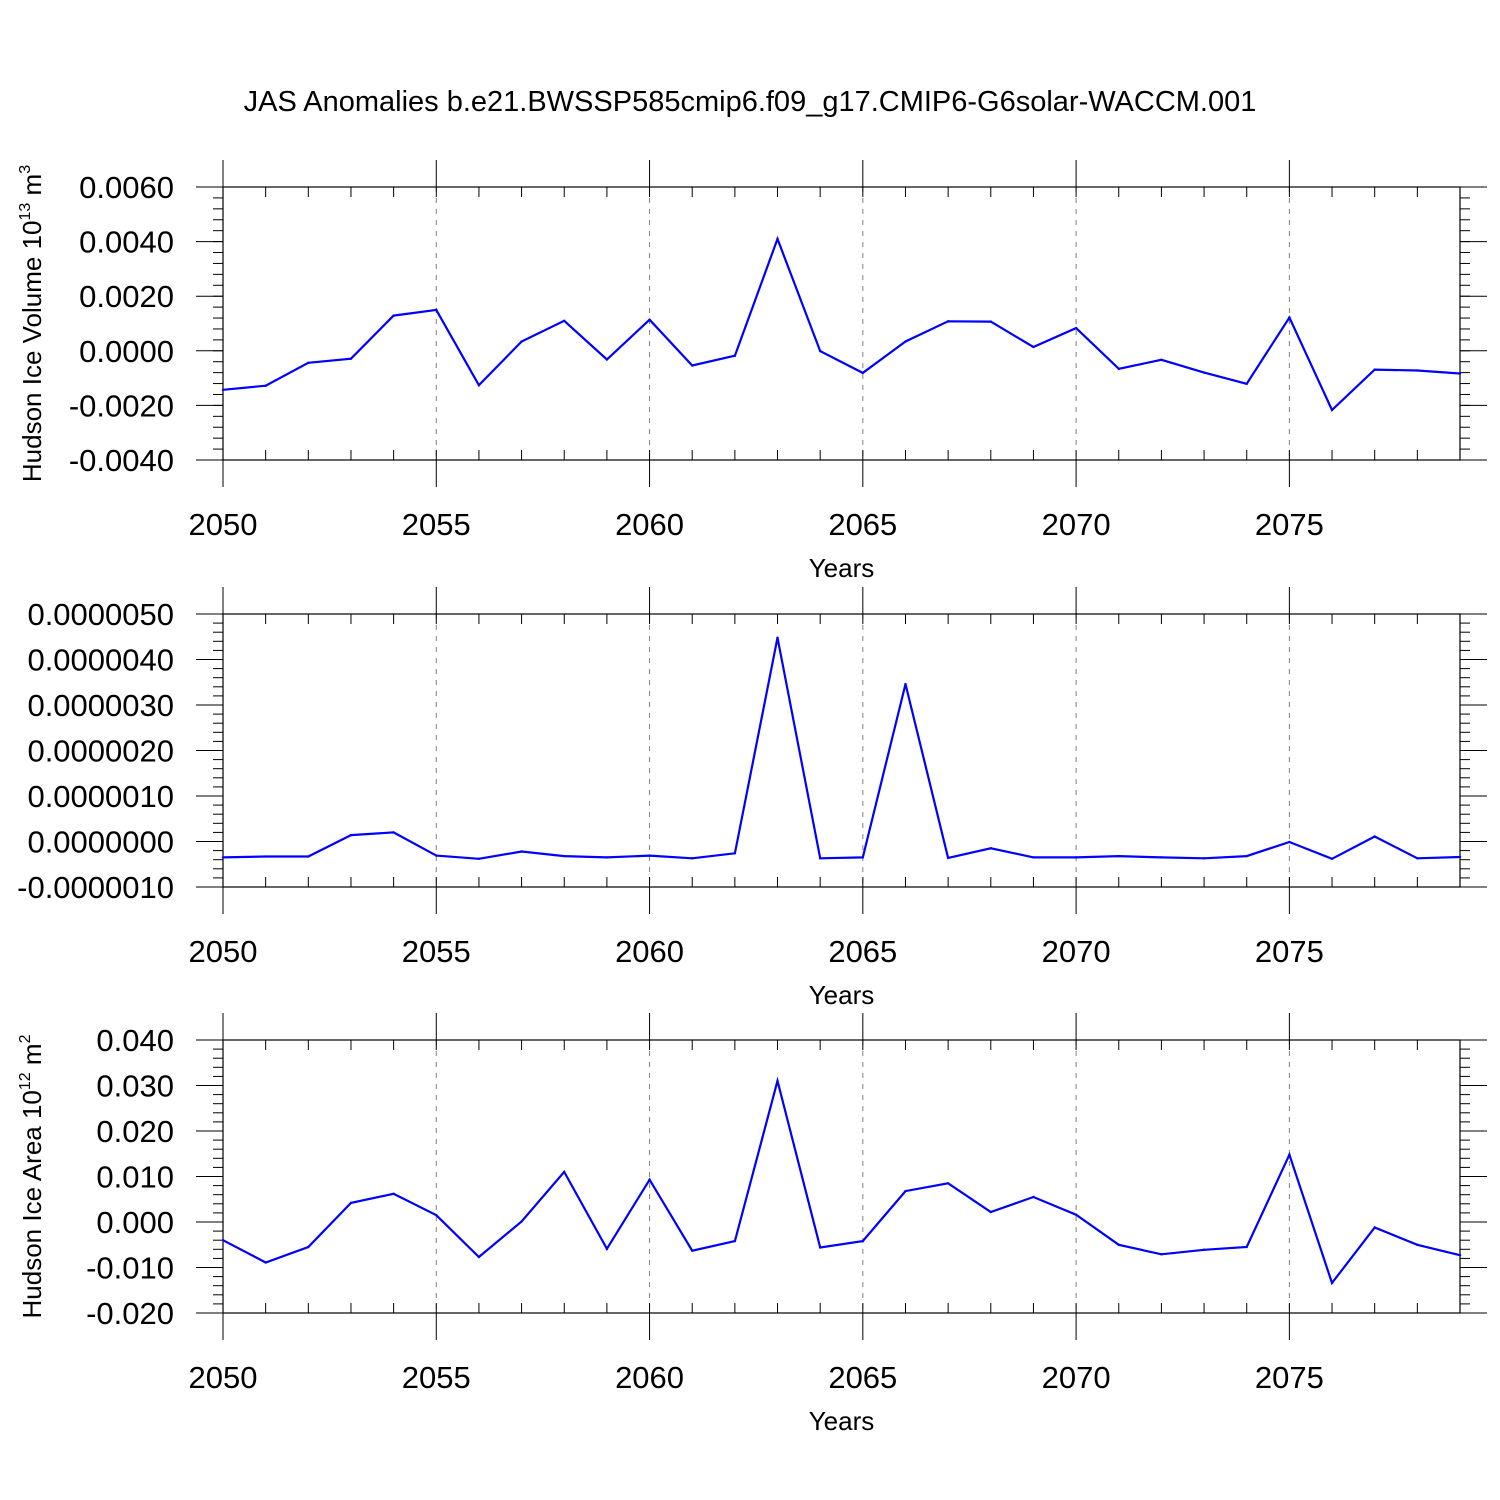 Image resolution: width=1500 pixels, height=1500 pixels. Describe the element at coordinates (126, 187) in the screenshot. I see `y-tick-label: 0.0060` at that location.